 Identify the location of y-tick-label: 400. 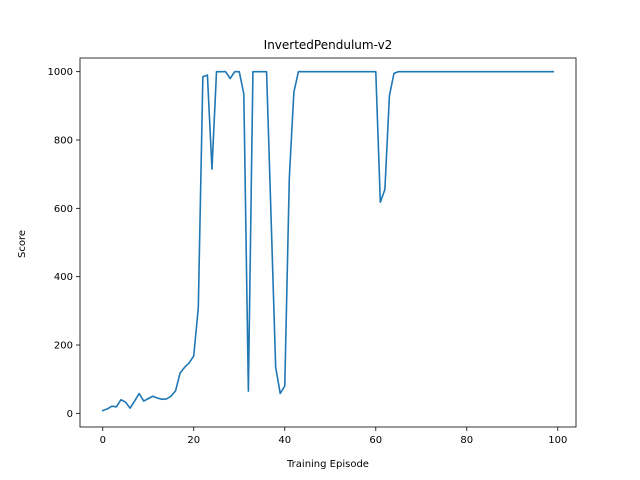
(63, 277).